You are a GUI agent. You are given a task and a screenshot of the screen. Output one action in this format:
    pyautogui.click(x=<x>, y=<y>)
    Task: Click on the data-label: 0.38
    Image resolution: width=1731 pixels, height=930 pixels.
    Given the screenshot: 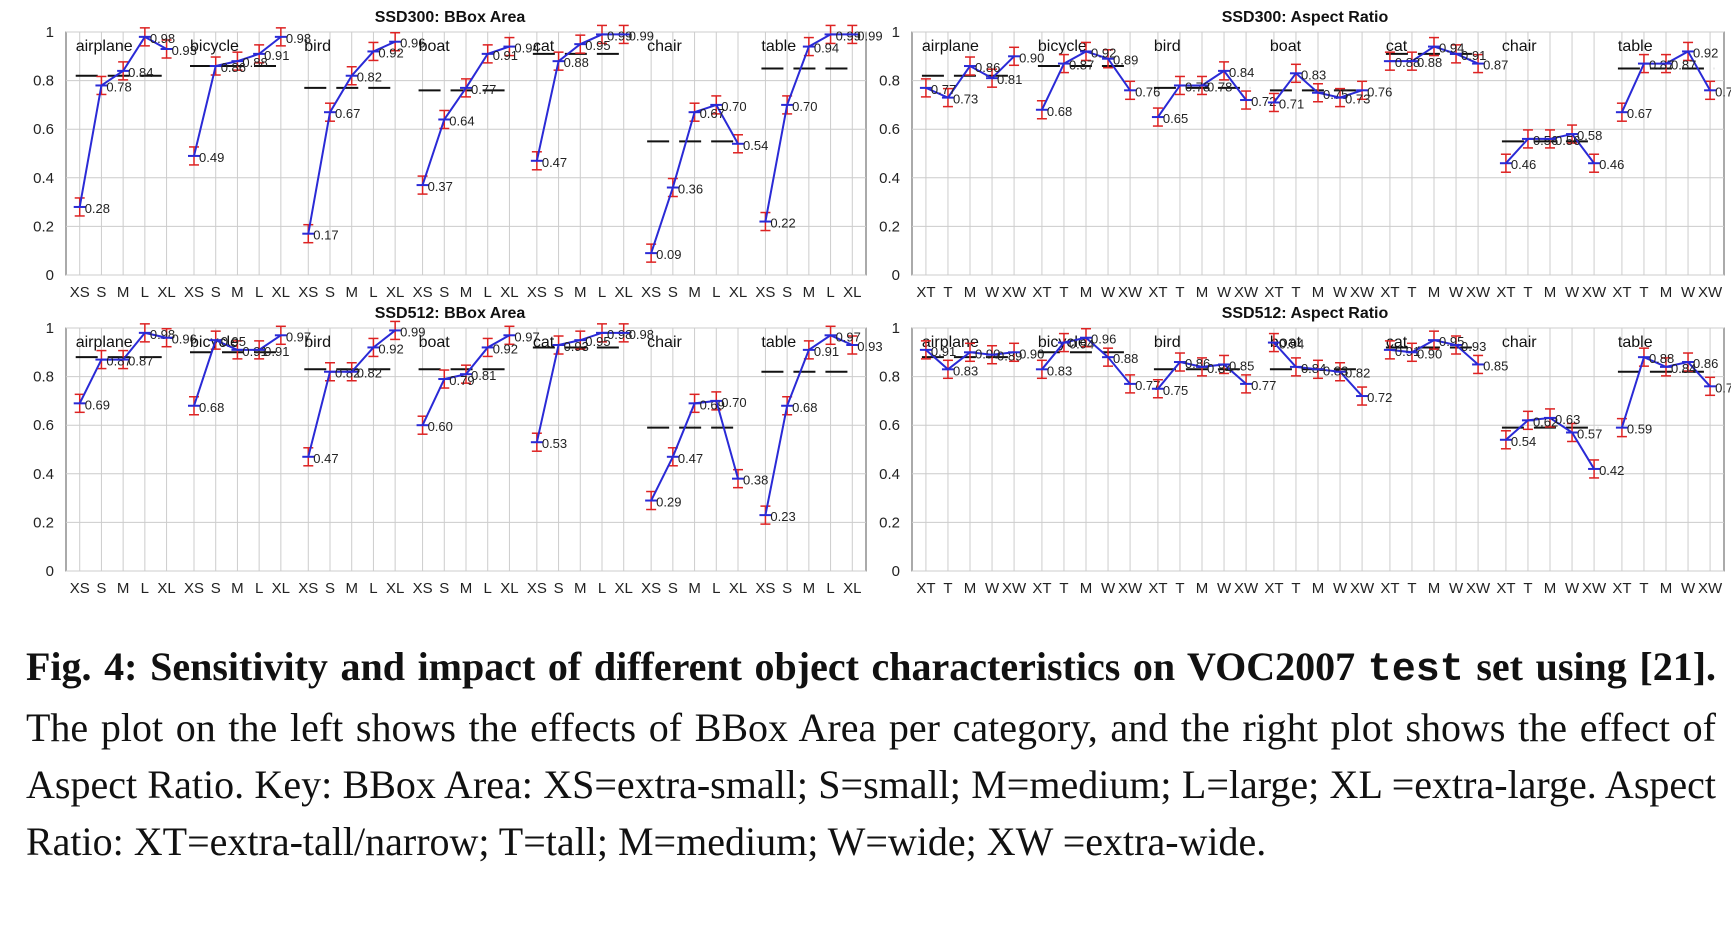 What is the action you would take?
    pyautogui.click(x=755, y=480)
    